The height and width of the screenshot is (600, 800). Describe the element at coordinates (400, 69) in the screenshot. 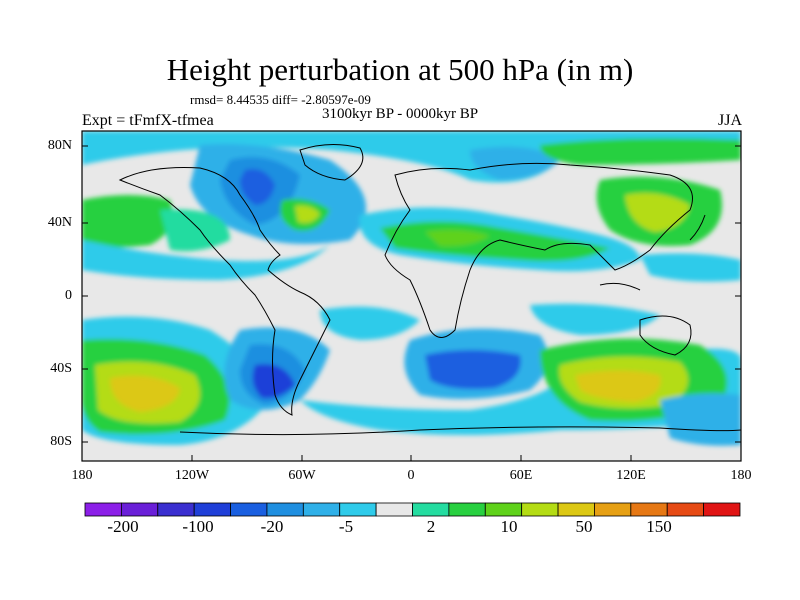

I see `map-title: Height perturbation at 500 hPa (in m)` at that location.